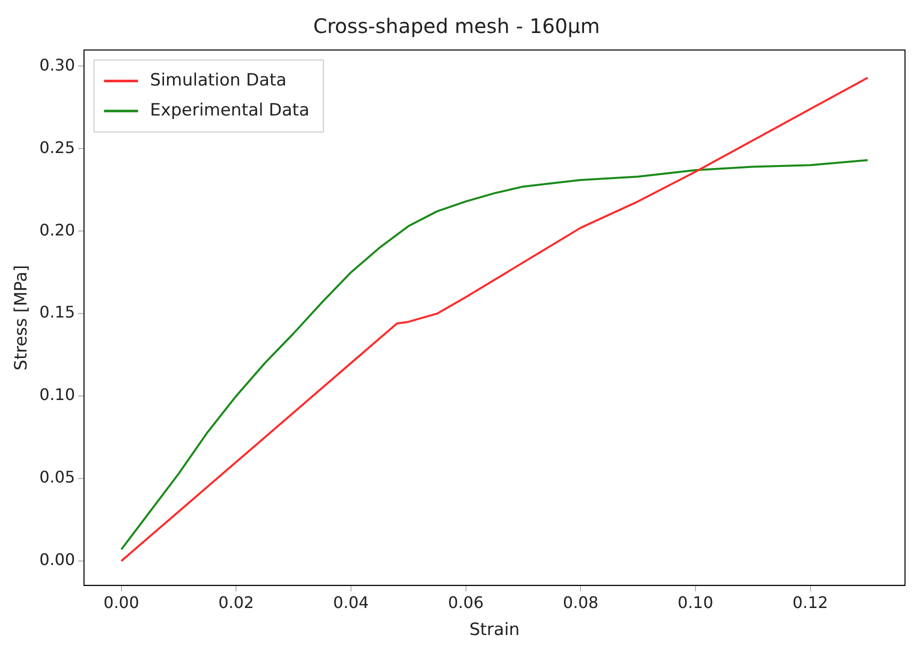 The height and width of the screenshot is (655, 923). I want to click on y-tick-label: 0.15, so click(57, 312).